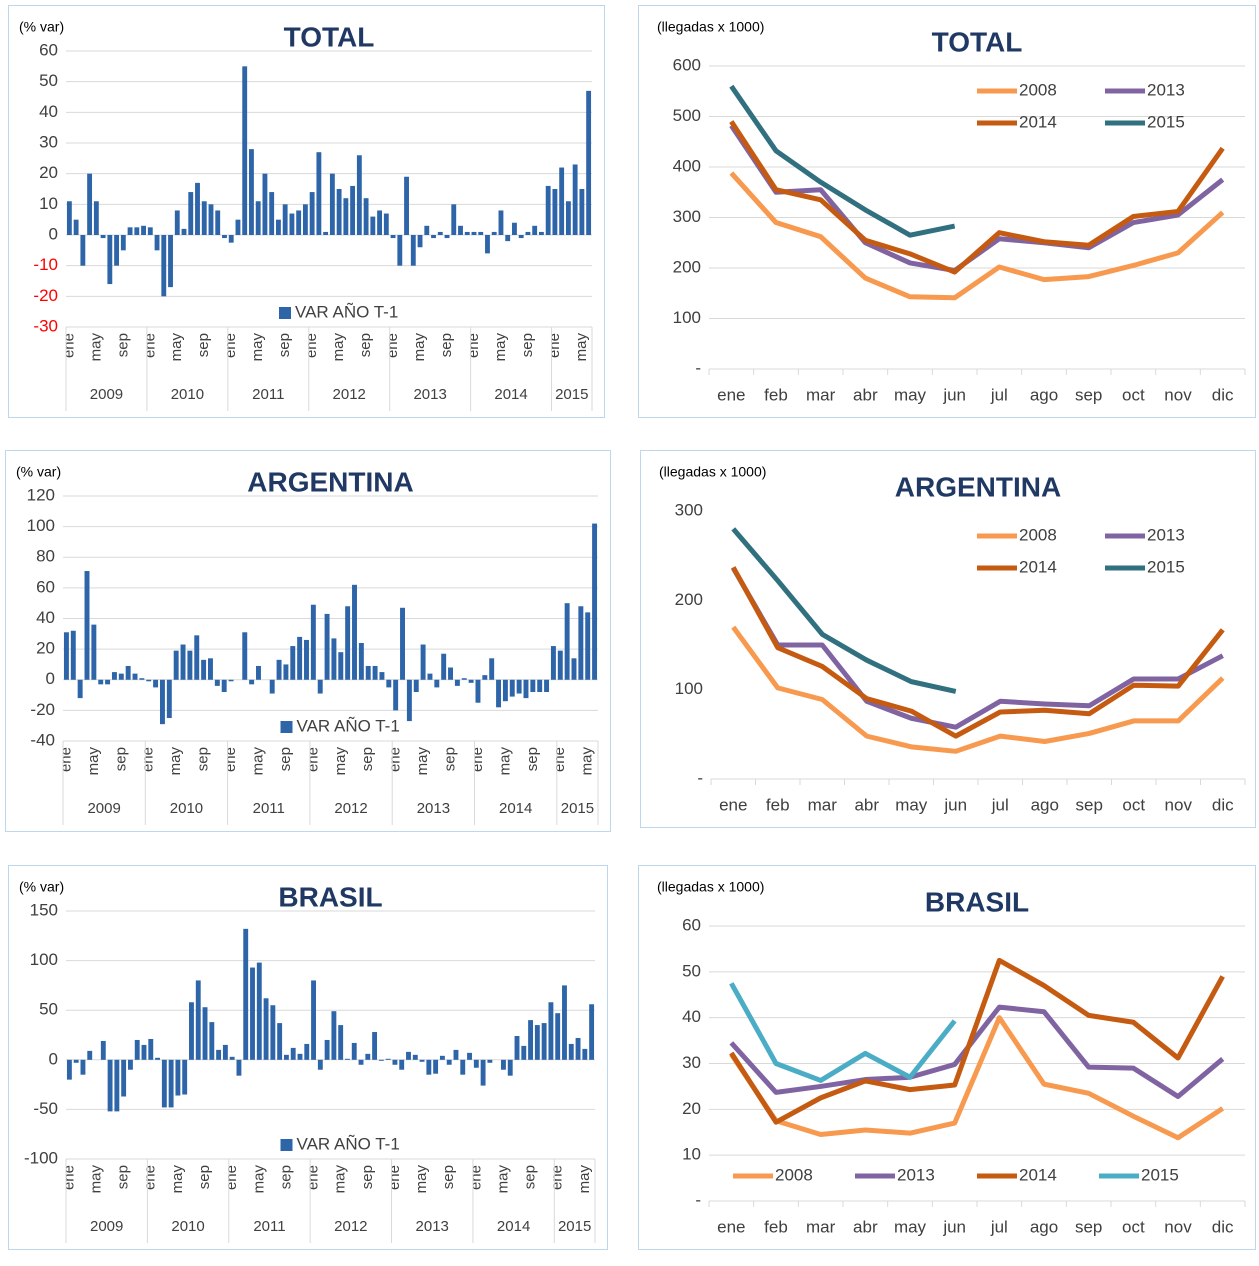  What do you see at coordinates (691, 1062) in the screenshot?
I see `y-tick-label: 30` at bounding box center [691, 1062].